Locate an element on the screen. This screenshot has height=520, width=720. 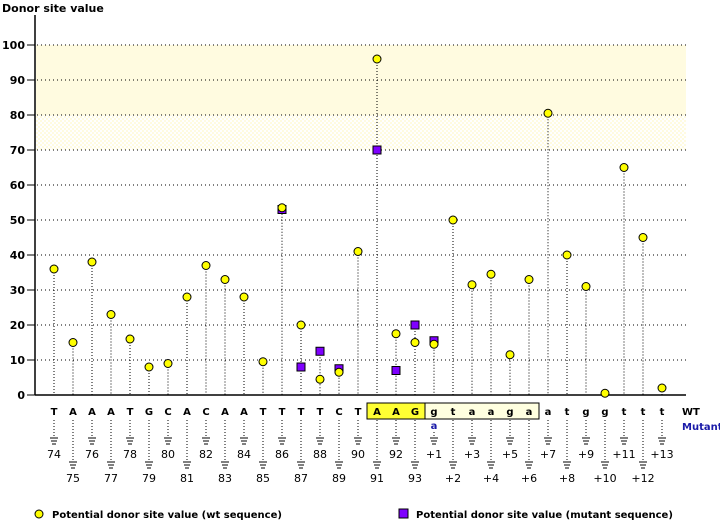
position-label: 83 is located at coordinates (225, 478).